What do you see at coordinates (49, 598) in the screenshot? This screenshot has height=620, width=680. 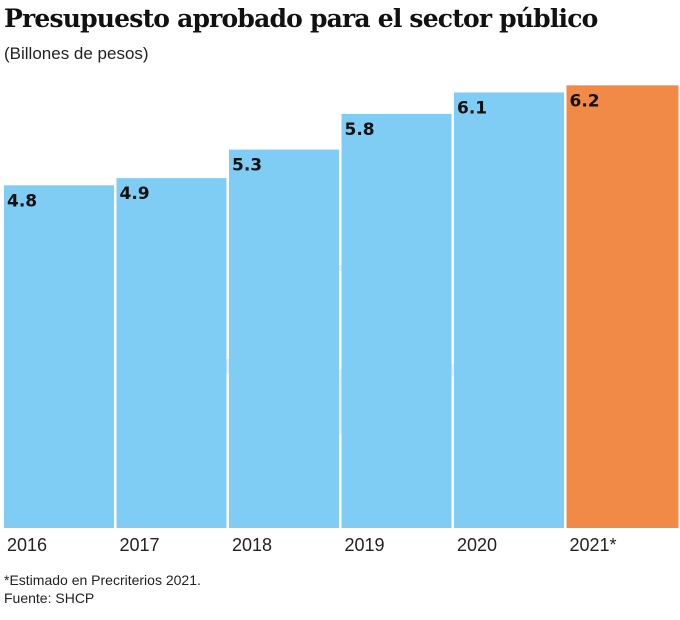 I see `source: Fuente: SHCP` at bounding box center [49, 598].